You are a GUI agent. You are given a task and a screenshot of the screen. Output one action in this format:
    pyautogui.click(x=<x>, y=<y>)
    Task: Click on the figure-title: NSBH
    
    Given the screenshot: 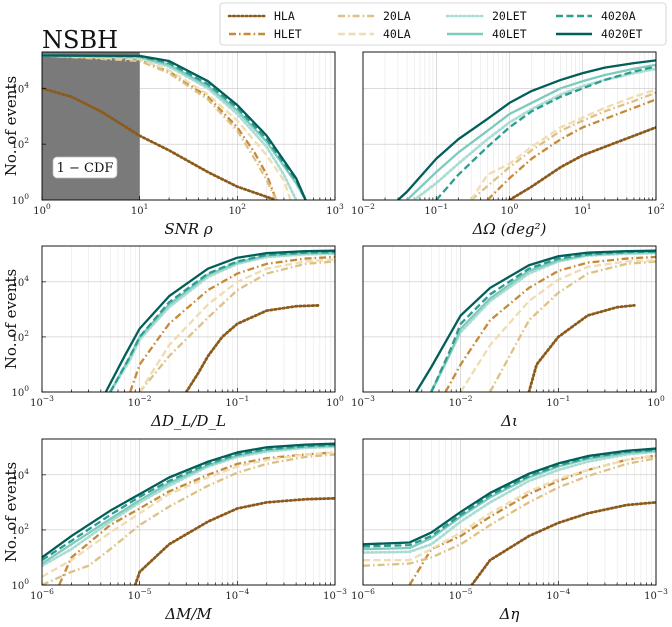 What is the action you would take?
    pyautogui.click(x=80, y=40)
    